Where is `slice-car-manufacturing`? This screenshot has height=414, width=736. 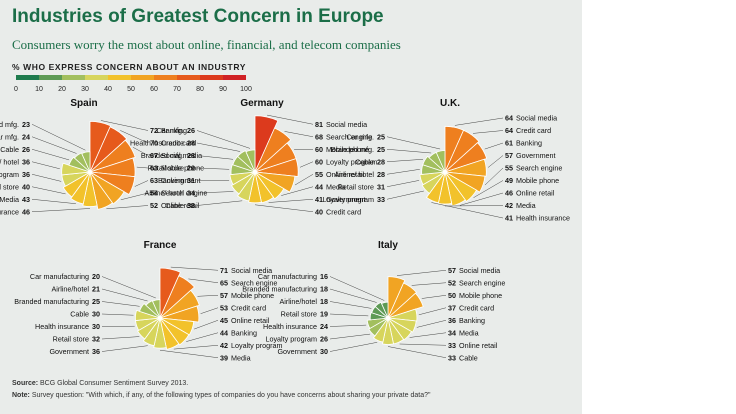
slice-car-manufacturing is located at coordinates (156, 309).